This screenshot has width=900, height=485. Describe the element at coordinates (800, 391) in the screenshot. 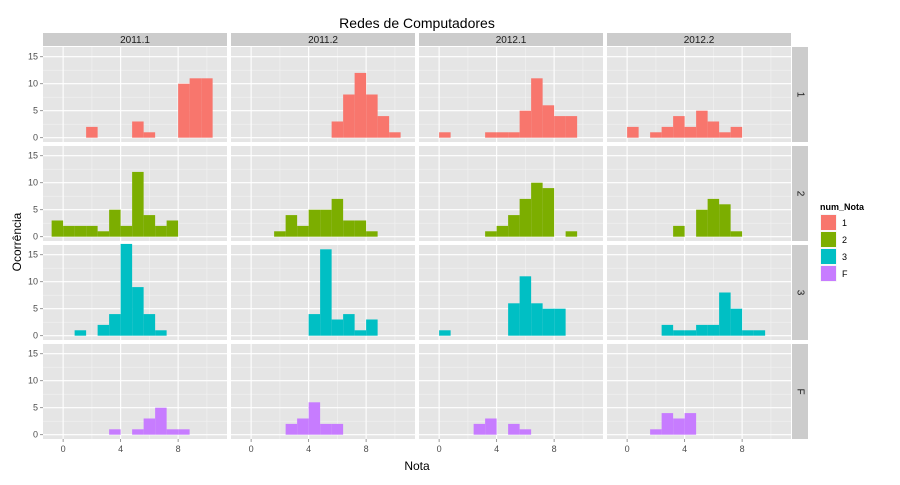

I see `row-strip-F` at that location.